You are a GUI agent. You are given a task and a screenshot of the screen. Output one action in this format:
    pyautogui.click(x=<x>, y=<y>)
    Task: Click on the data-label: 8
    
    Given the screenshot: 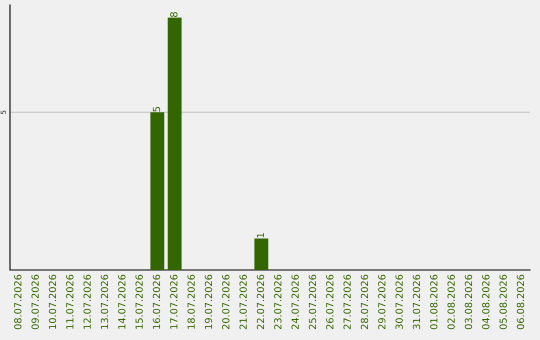 What is the action you would take?
    pyautogui.click(x=174, y=14)
    